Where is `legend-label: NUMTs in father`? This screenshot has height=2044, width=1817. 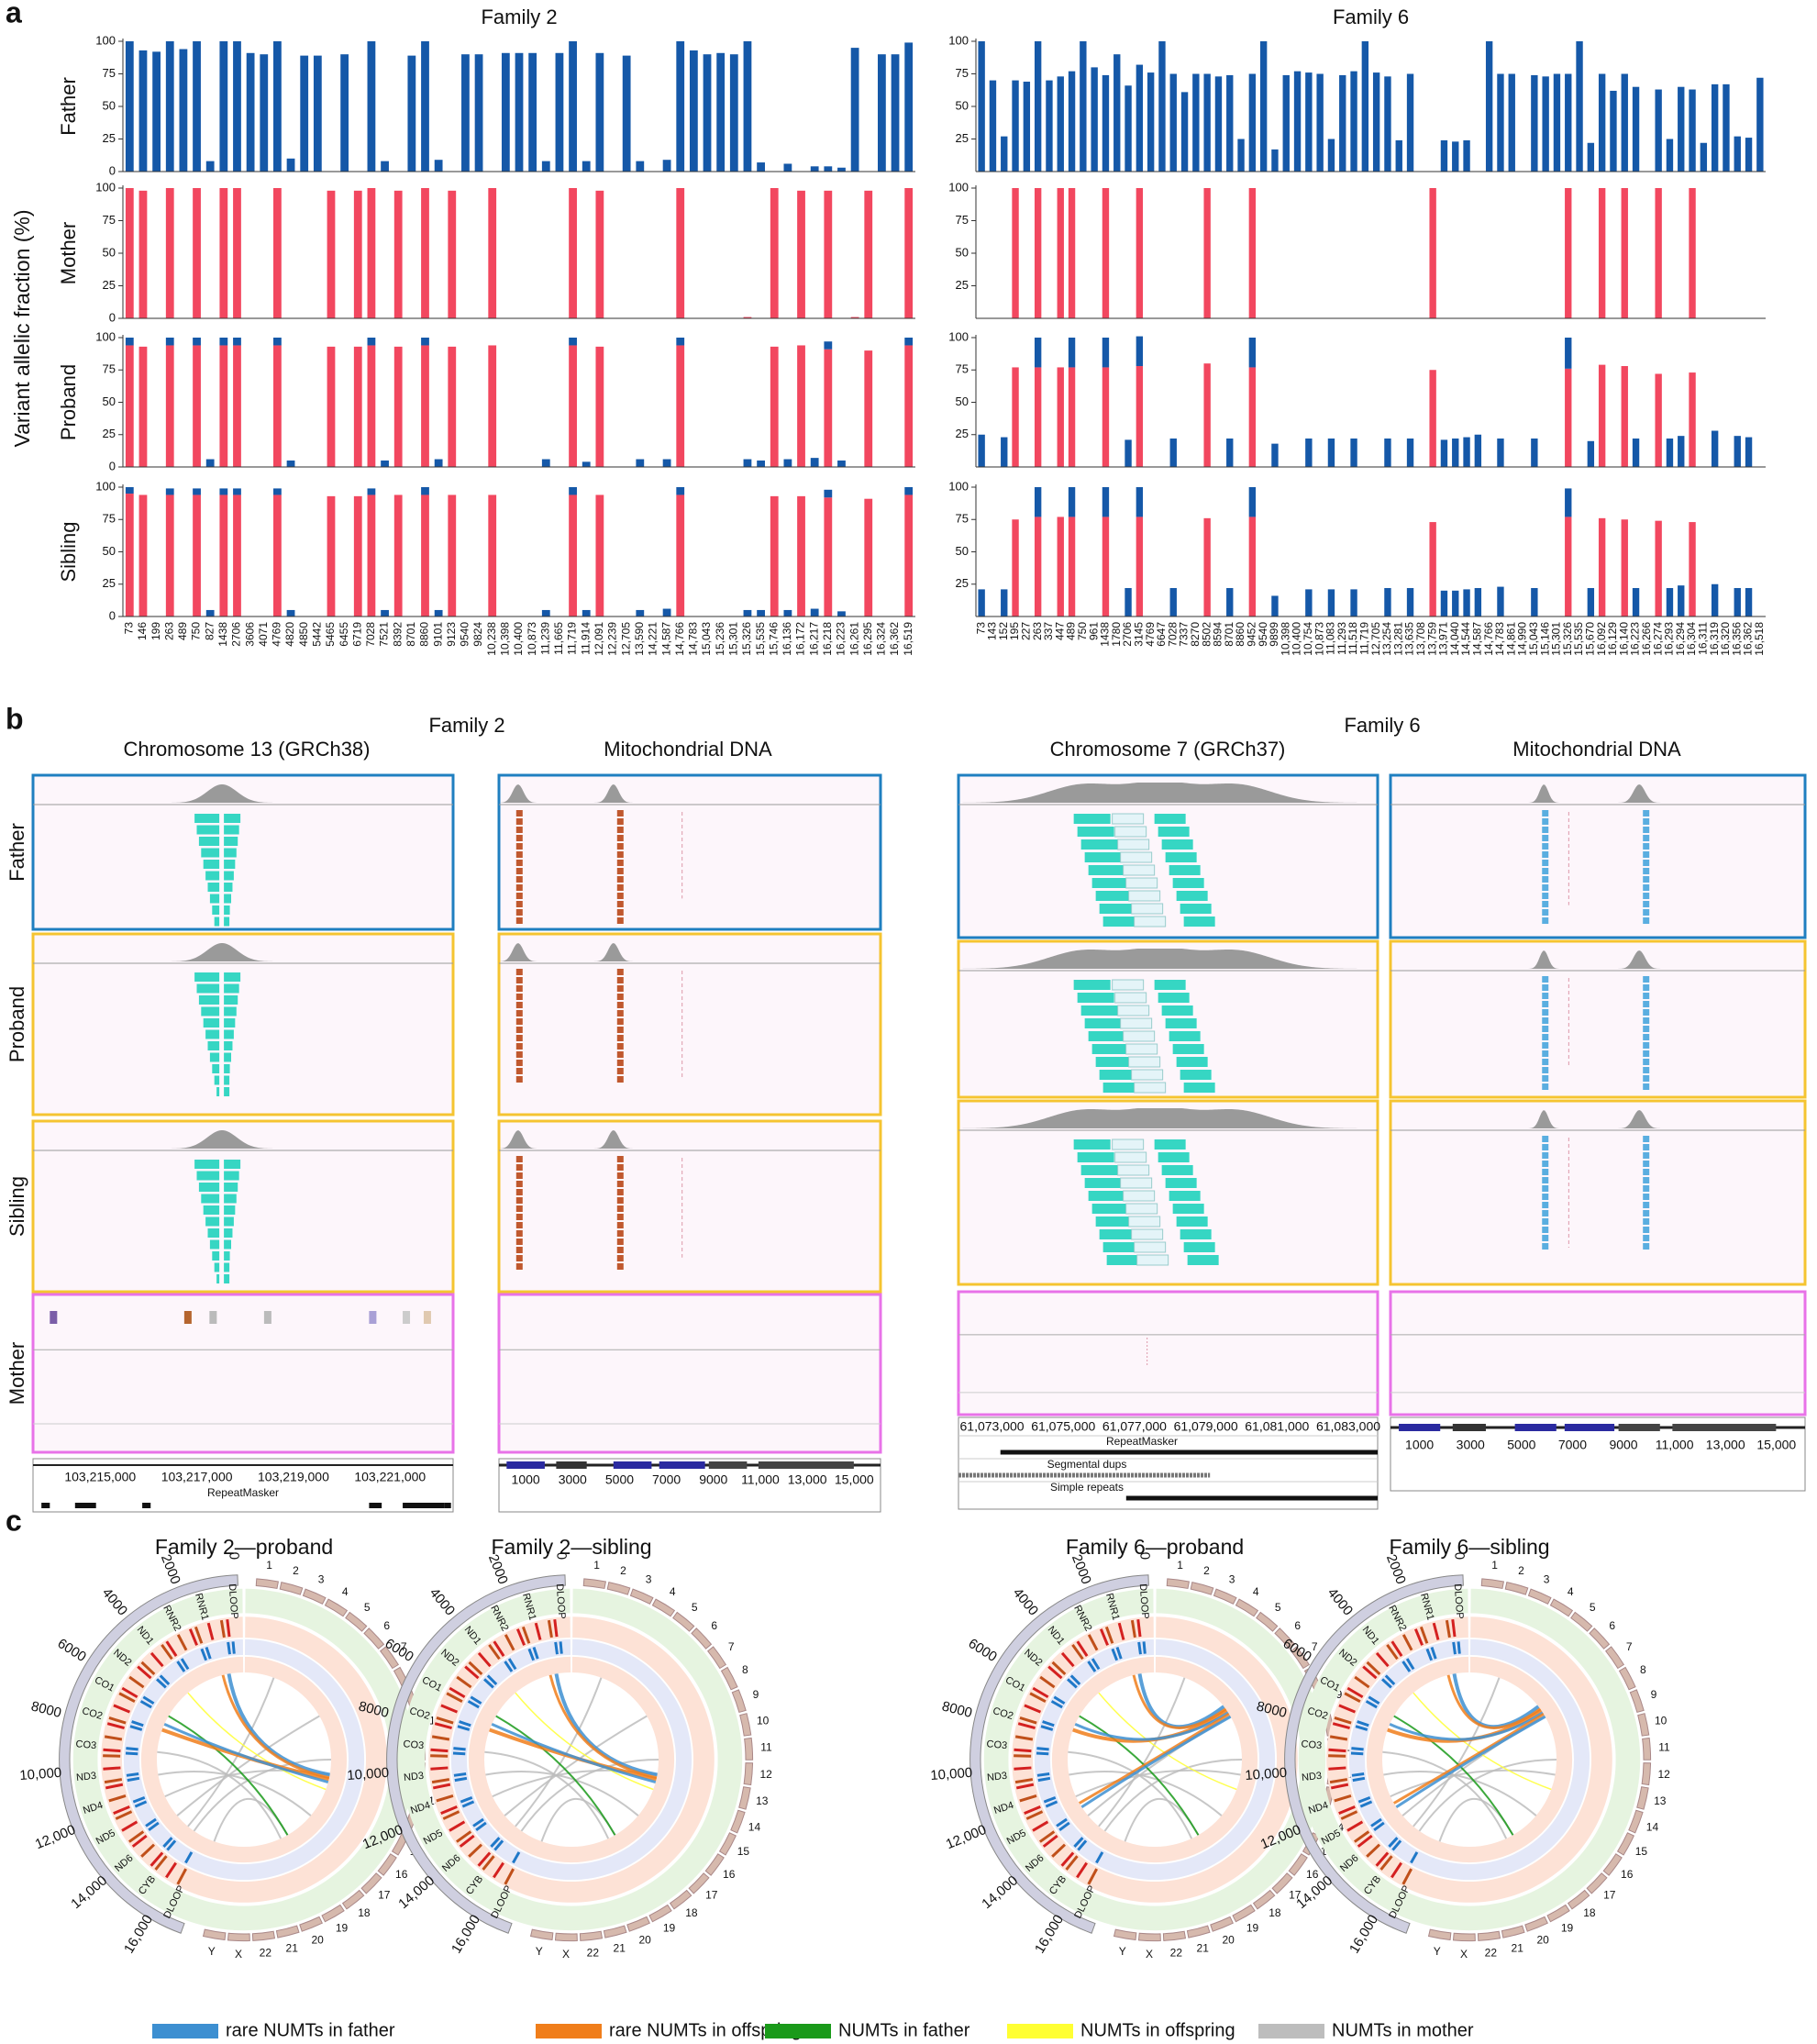
legend-label: NUMTs in father is located at coordinates (904, 2030).